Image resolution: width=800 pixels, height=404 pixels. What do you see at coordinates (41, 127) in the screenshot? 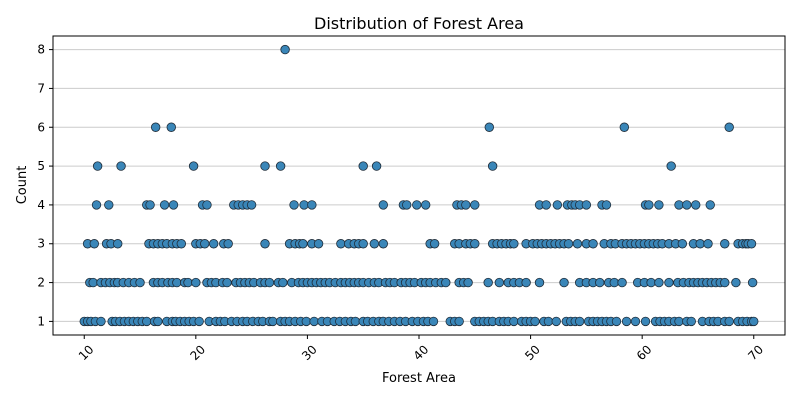
I see `y-tick-label: 6` at bounding box center [41, 127].